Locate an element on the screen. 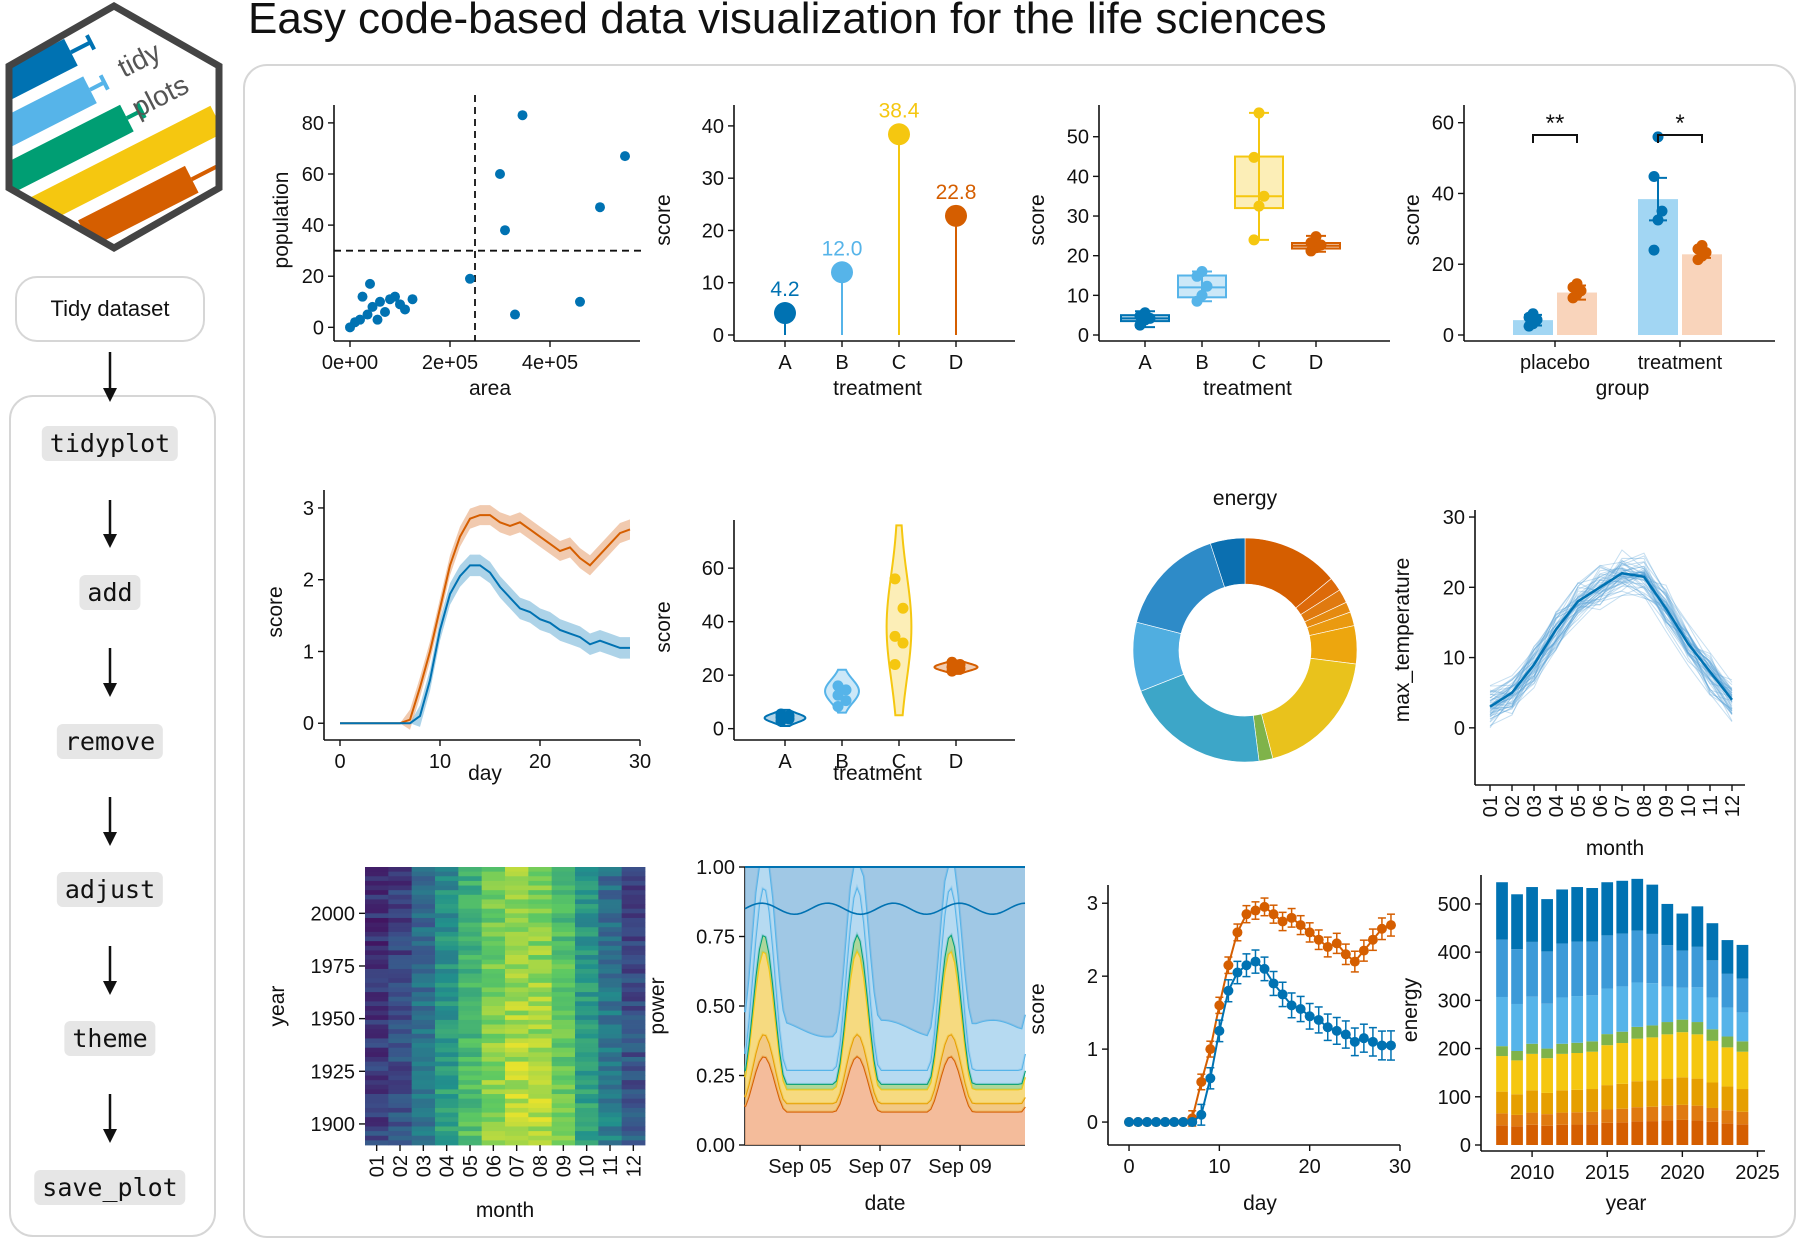 The height and width of the screenshot is (1244, 1810). significance-label: * is located at coordinates (1679, 123).